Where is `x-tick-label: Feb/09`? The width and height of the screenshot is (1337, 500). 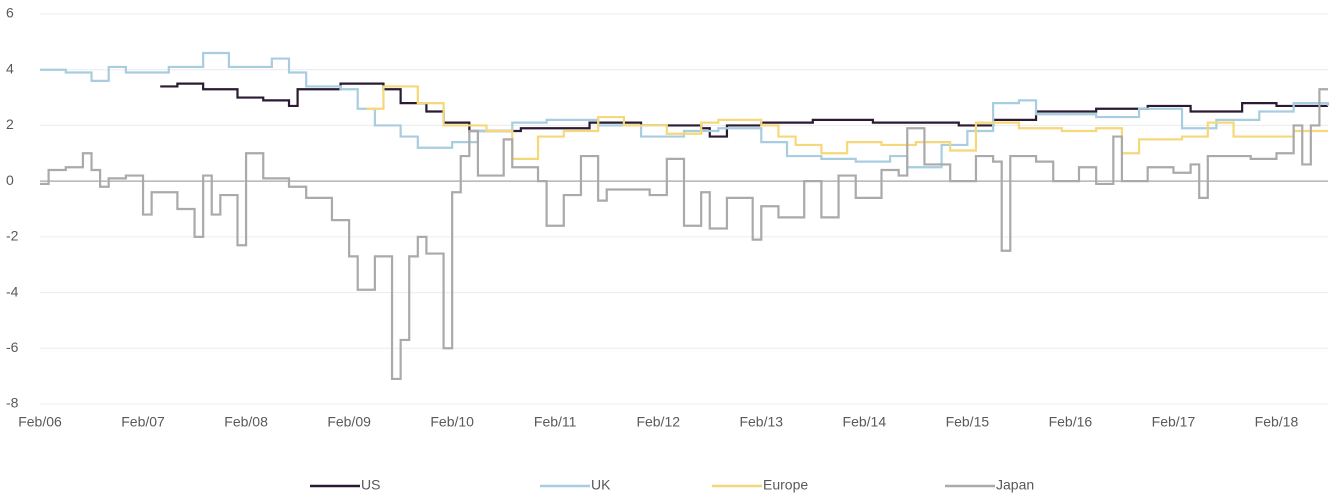
x-tick-label: Feb/09 is located at coordinates (349, 422).